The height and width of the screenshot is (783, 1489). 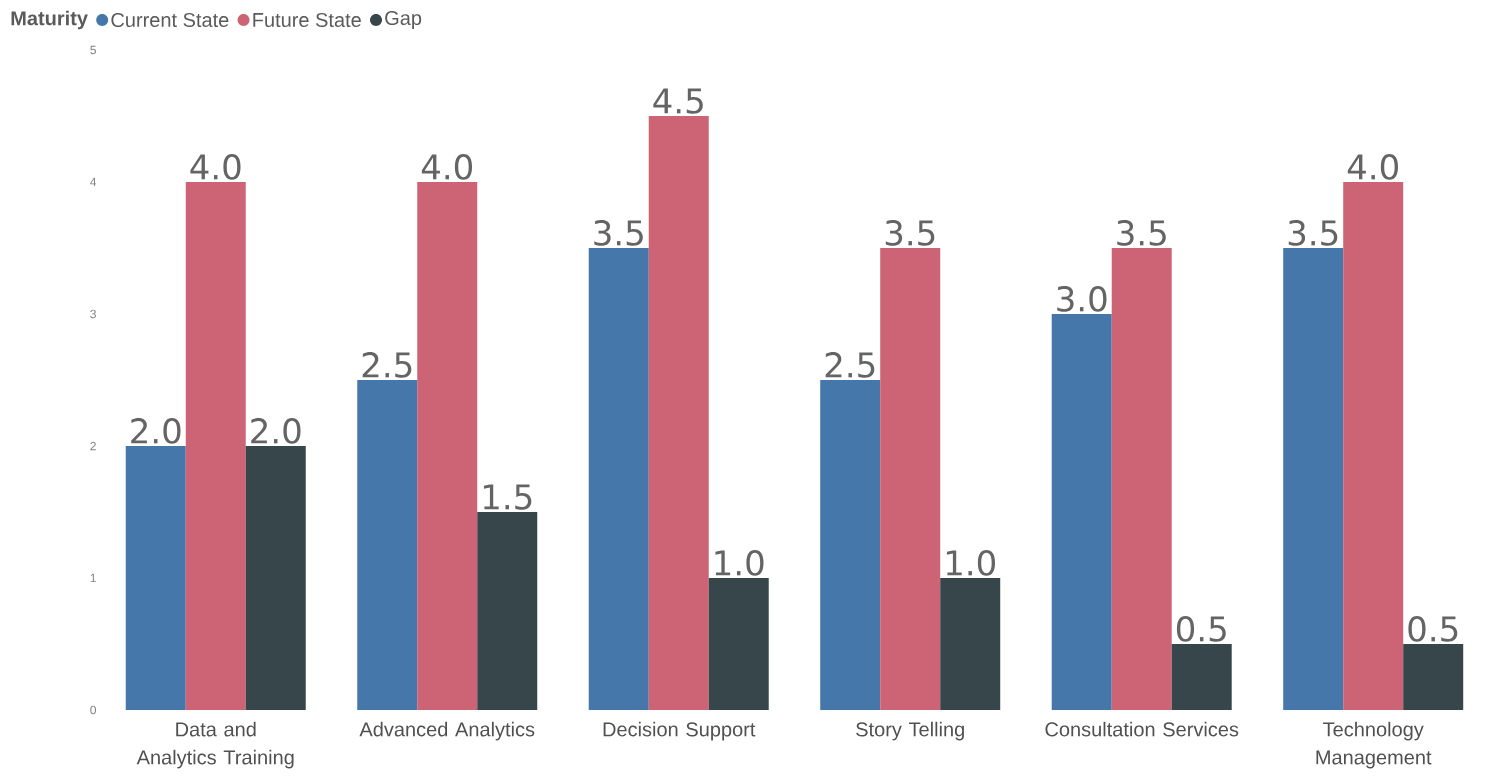 I want to click on legend-label: Gap, so click(x=403, y=20).